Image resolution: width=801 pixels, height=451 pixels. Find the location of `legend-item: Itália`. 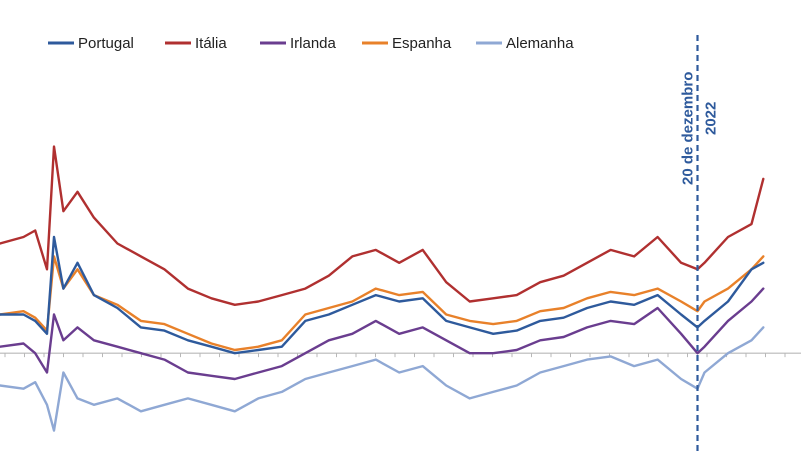

legend-item: Itália is located at coordinates (196, 43).